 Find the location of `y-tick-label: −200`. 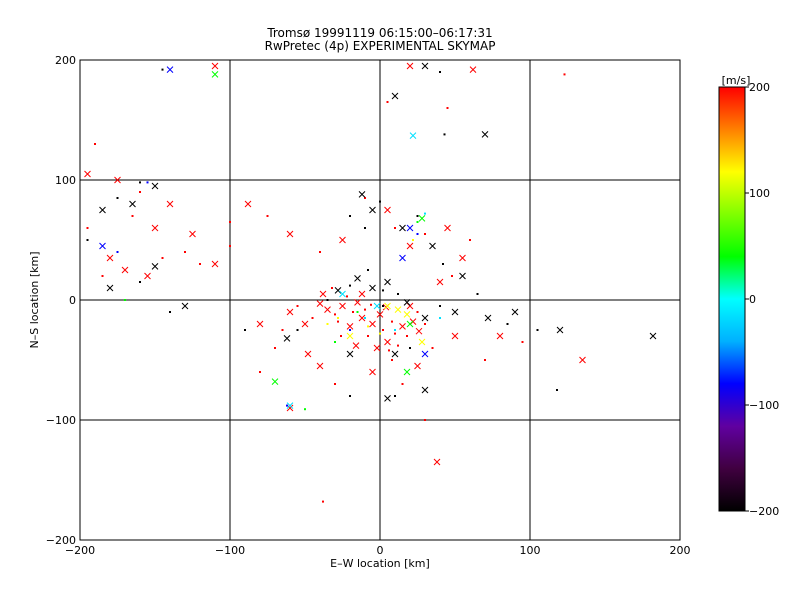

y-tick-label: −200 is located at coordinates (61, 540).